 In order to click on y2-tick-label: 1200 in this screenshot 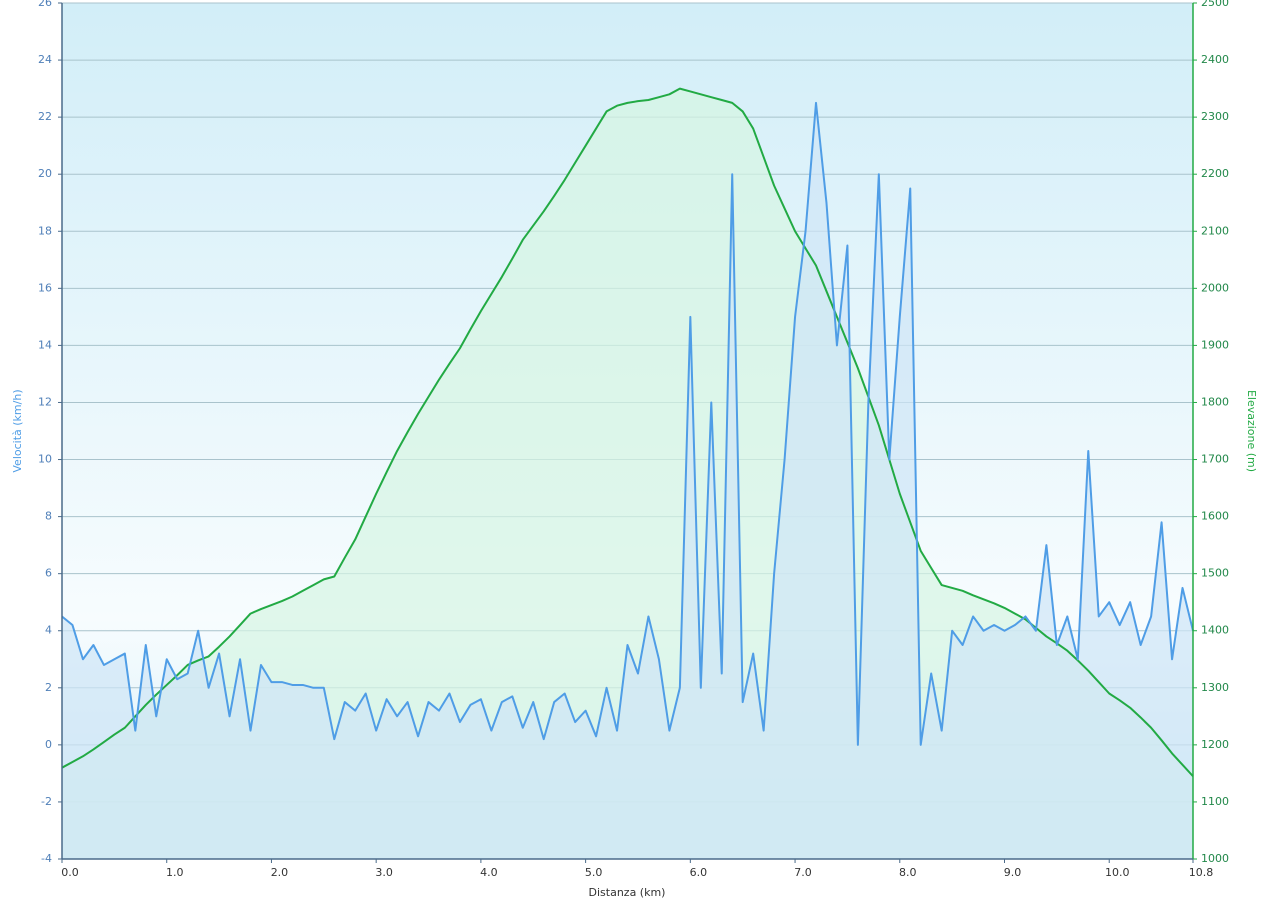, I will do `click(1215, 744)`.